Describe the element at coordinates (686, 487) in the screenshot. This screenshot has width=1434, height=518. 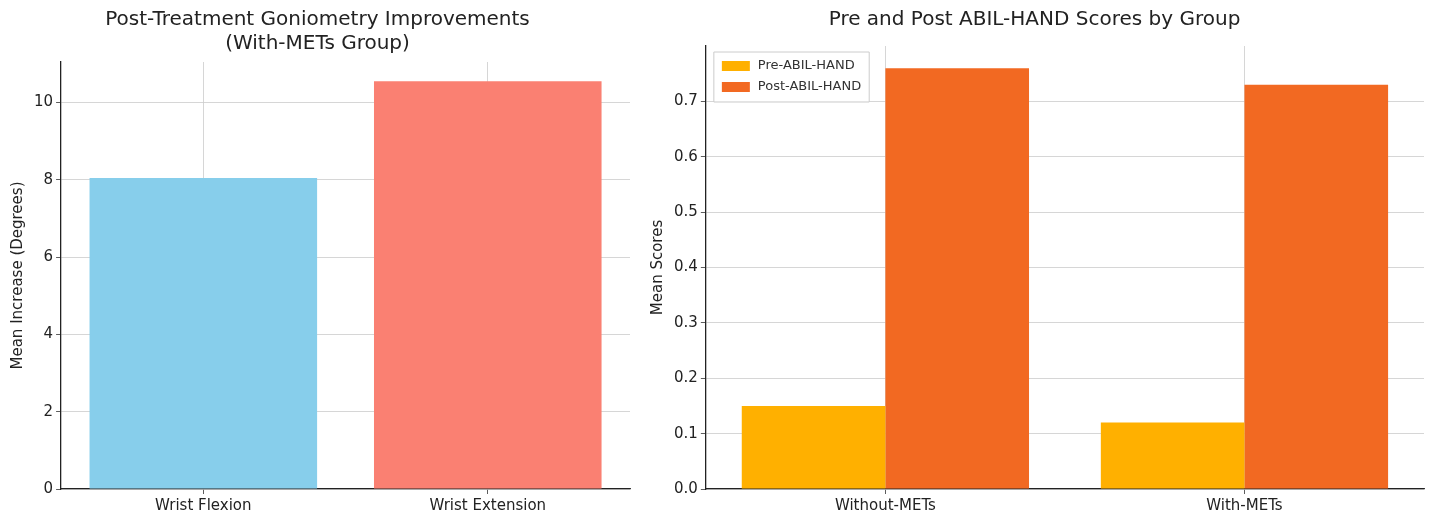
I see `y-tick-label: 0.0` at that location.